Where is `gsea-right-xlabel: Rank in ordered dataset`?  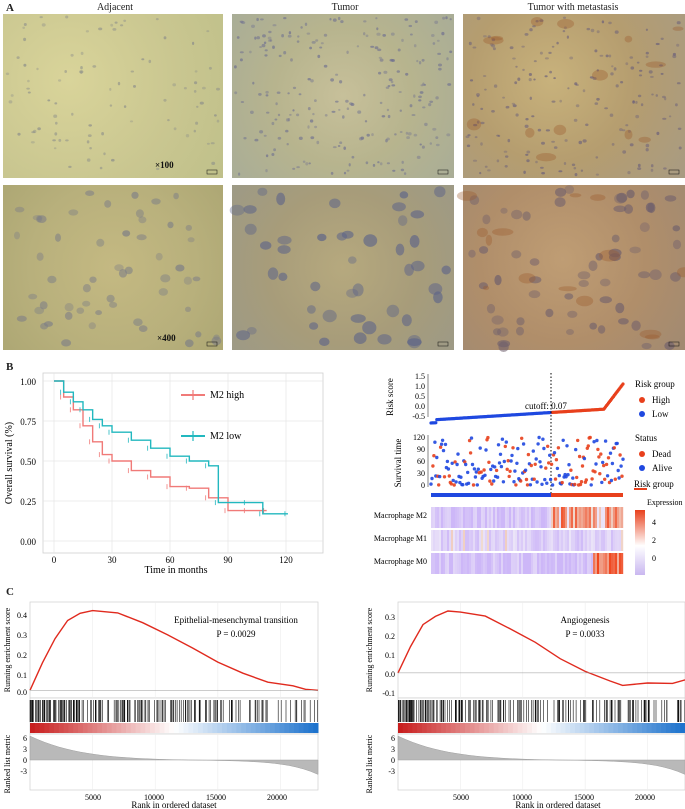
gsea-right-xlabel: Rank in ordered dataset is located at coordinates (558, 804).